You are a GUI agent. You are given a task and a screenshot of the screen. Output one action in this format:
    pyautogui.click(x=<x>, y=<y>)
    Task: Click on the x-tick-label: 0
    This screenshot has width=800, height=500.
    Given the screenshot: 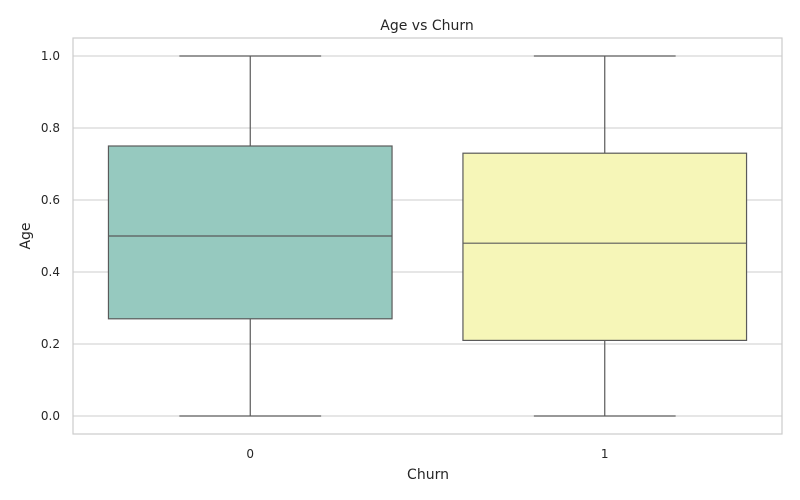 What is the action you would take?
    pyautogui.click(x=250, y=454)
    